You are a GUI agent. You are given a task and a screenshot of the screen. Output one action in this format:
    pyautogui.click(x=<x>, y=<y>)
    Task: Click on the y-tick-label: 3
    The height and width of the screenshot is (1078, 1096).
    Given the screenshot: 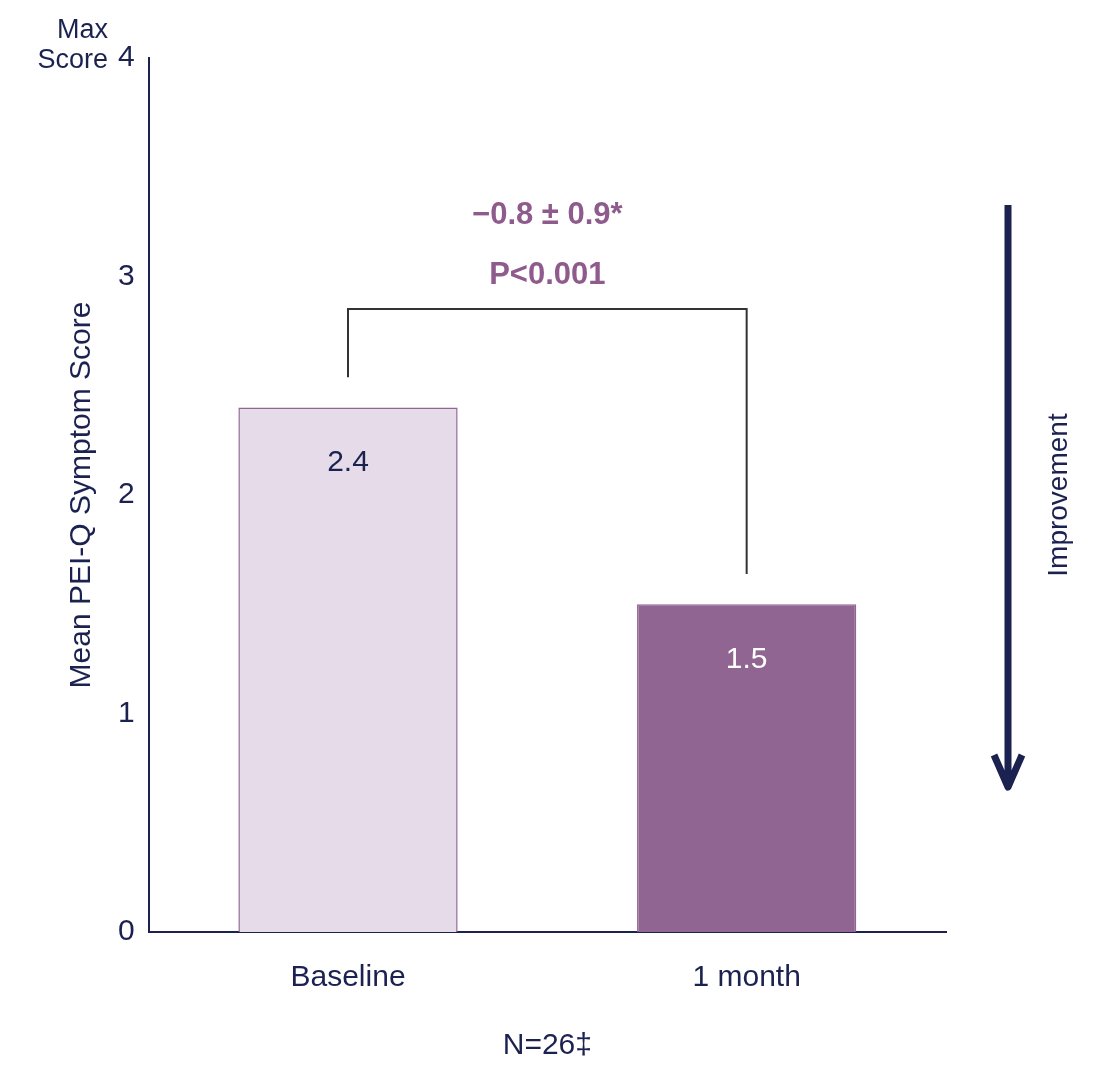 What is the action you would take?
    pyautogui.click(x=126, y=274)
    